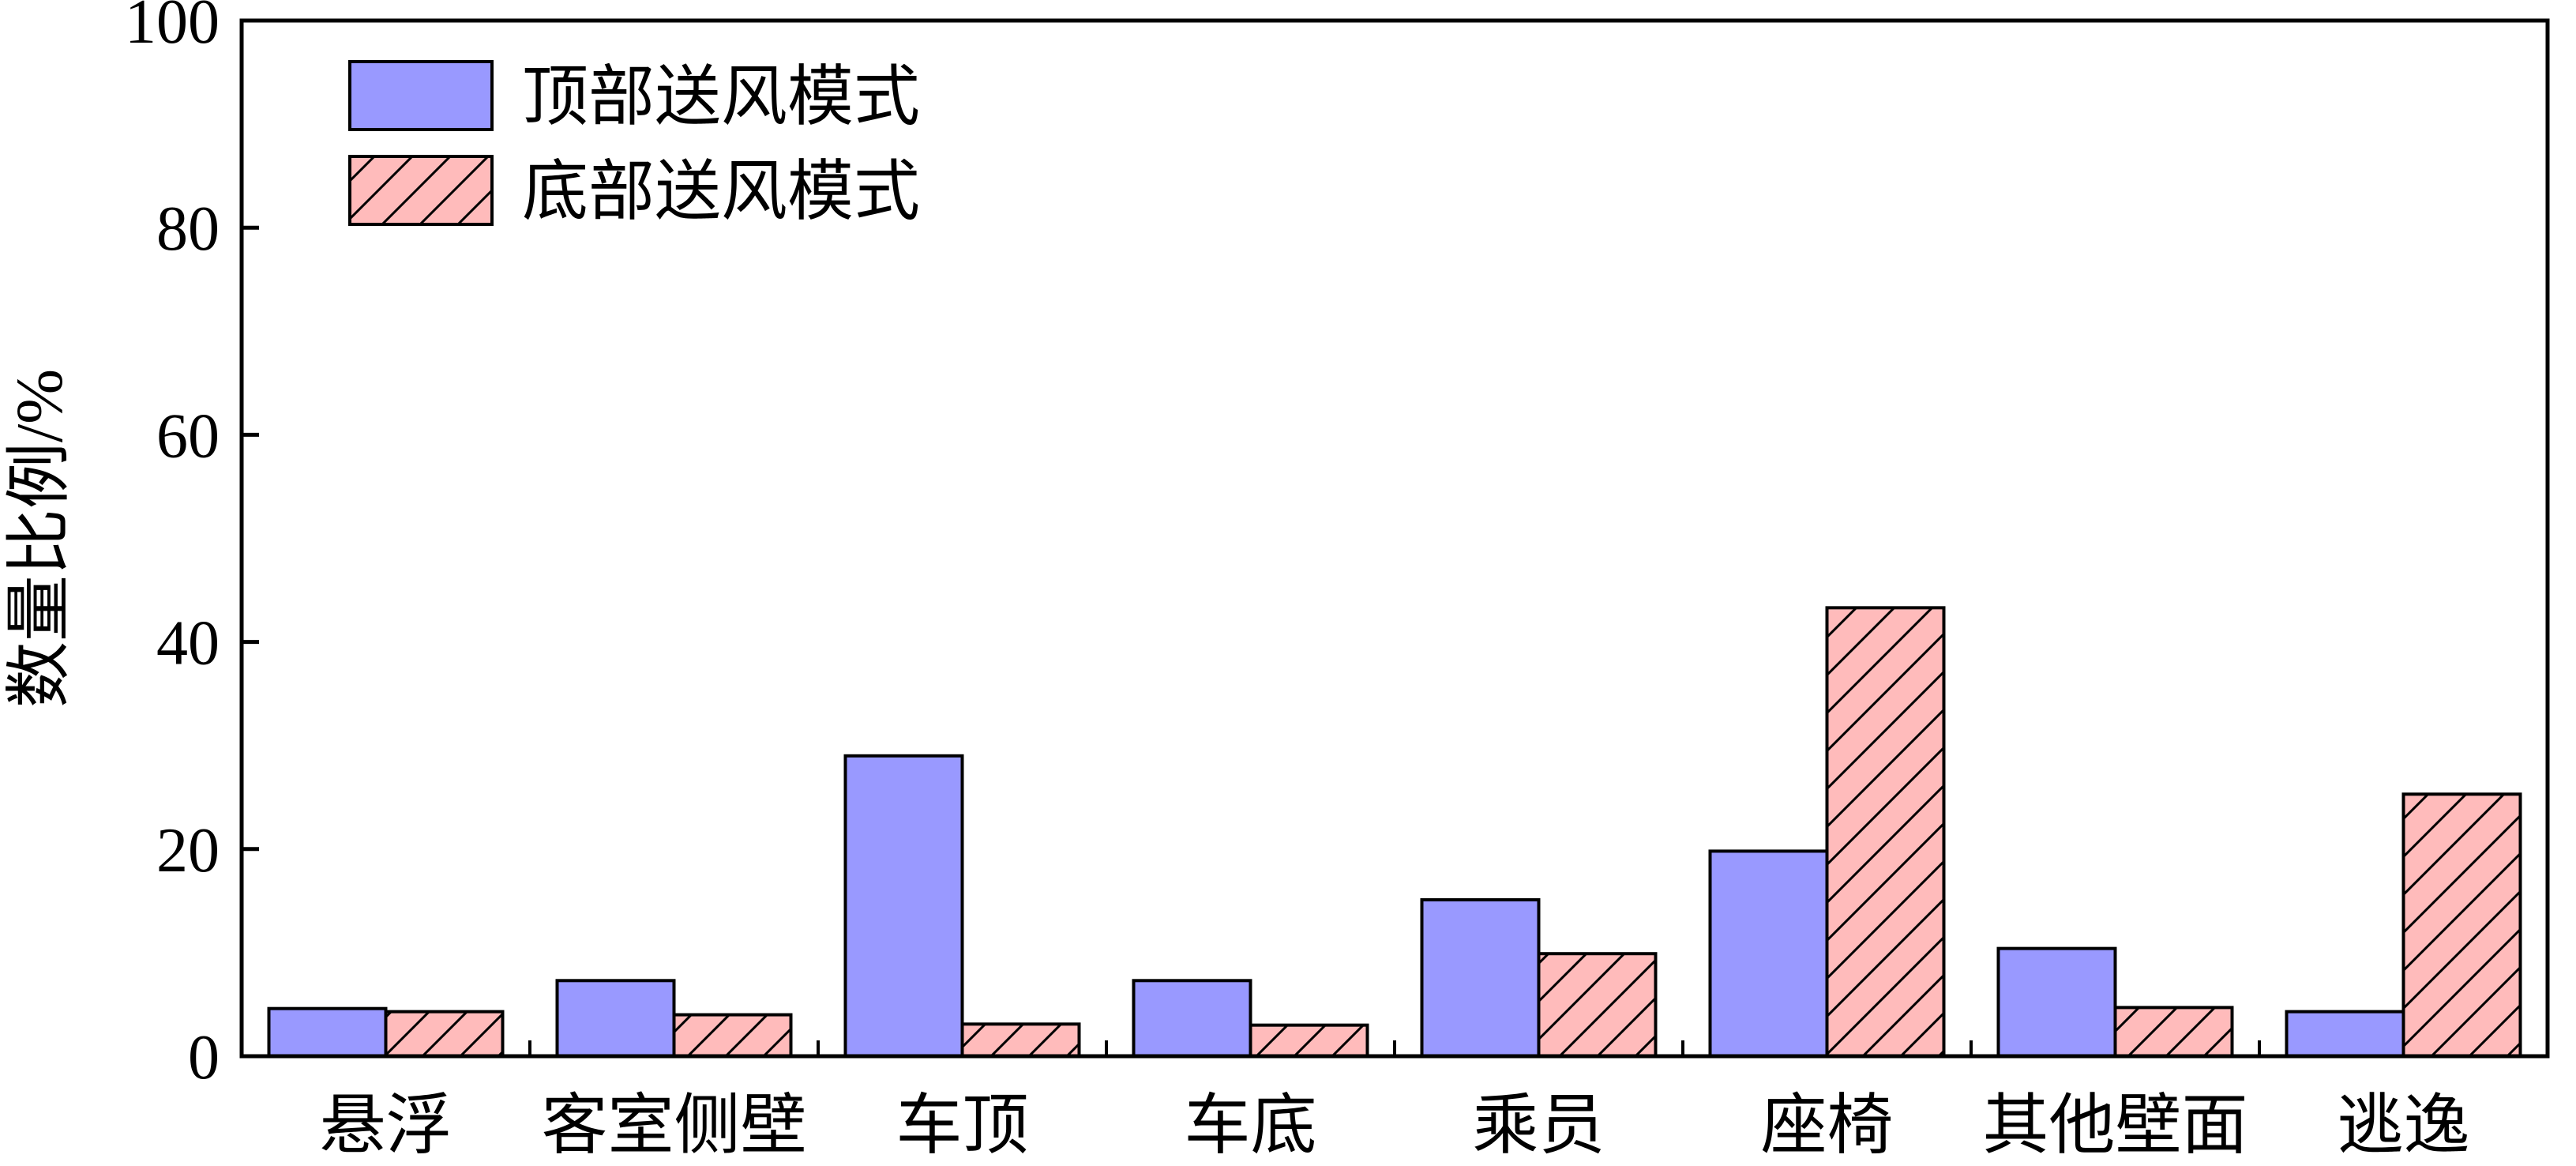  I want to click on x-tick-label: 车顶, so click(962, 1126).